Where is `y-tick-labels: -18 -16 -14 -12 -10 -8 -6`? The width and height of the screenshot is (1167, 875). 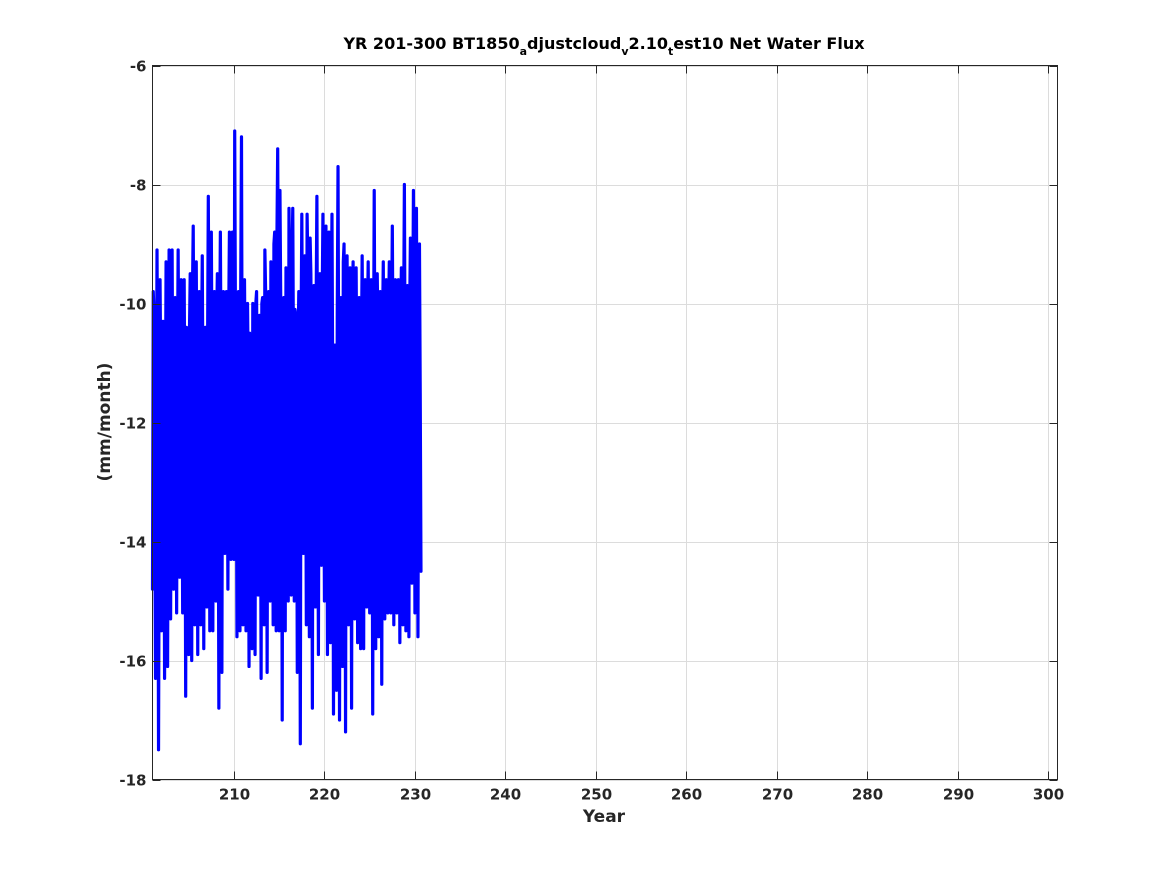 y-tick-labels: -18 -16 -14 -12 -10 -8 -6 is located at coordinates (132, 424).